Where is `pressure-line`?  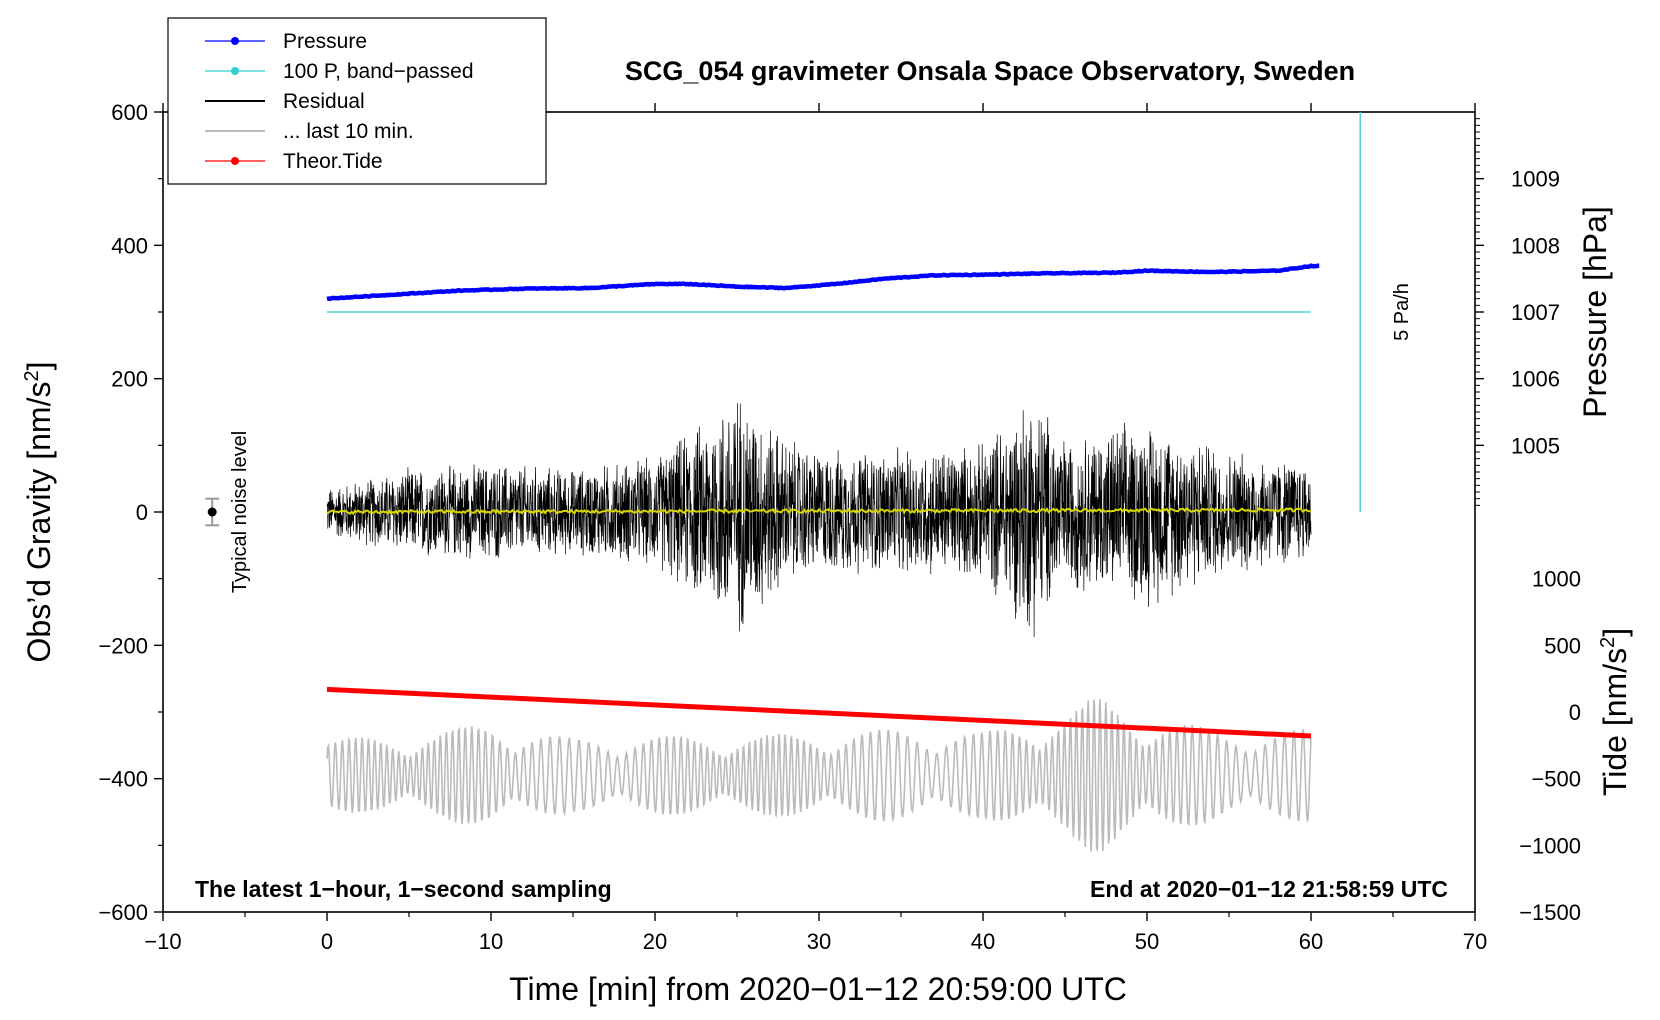 pressure-line is located at coordinates (823, 282).